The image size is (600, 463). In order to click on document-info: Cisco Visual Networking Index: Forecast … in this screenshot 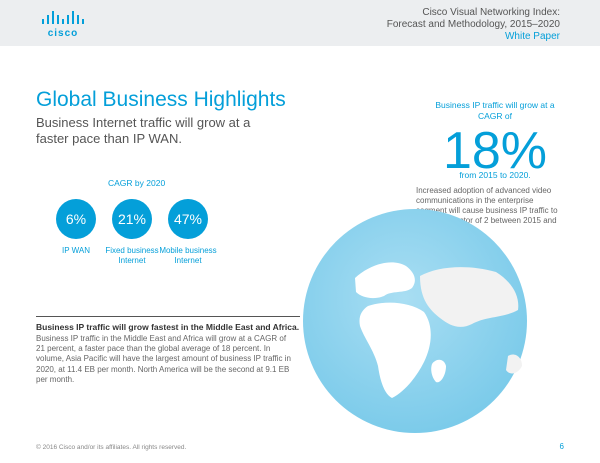, I will do `click(473, 25)`.